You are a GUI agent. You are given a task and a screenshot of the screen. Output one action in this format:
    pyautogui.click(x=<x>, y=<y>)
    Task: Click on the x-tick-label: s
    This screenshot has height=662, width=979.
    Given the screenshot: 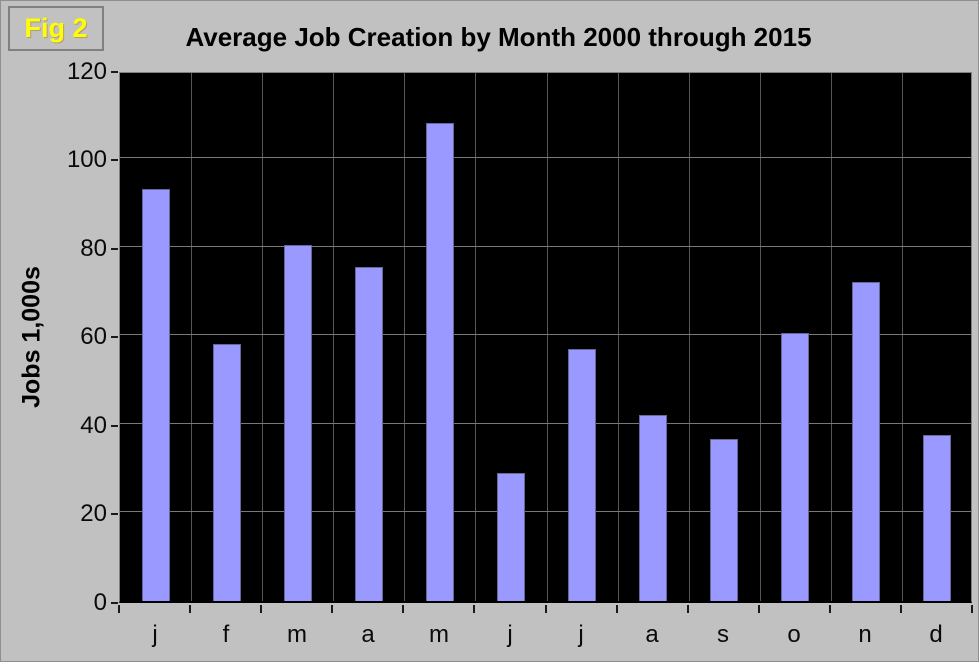 What is the action you would take?
    pyautogui.click(x=723, y=634)
    